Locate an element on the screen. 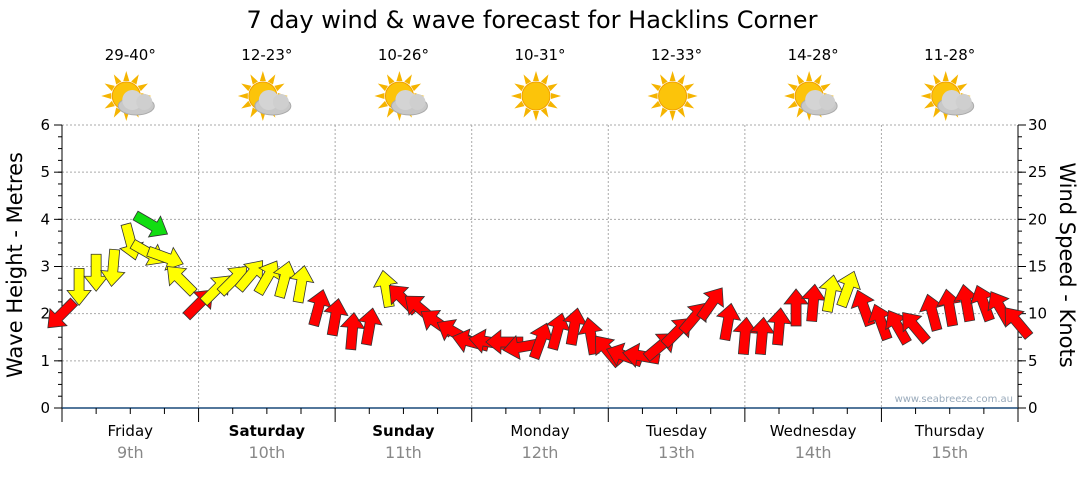  day-label: Tuesday is located at coordinates (676, 431).